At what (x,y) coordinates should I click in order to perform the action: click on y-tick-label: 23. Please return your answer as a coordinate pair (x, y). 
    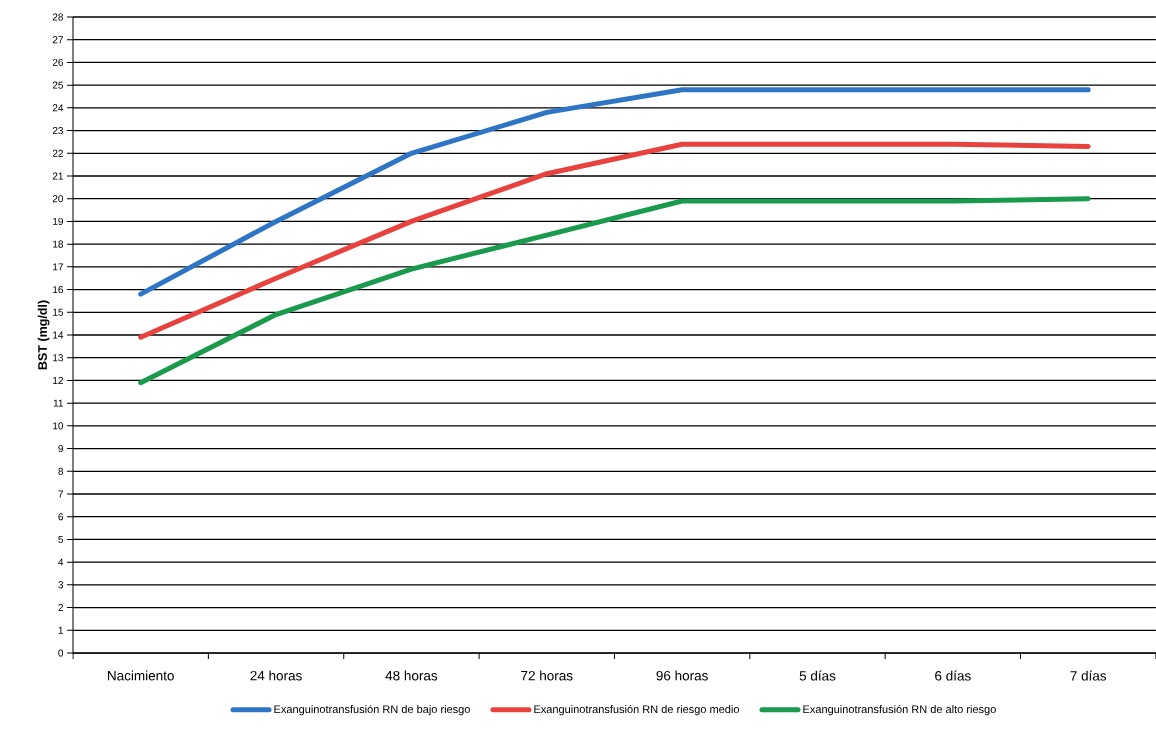
    Looking at the image, I should click on (58, 131).